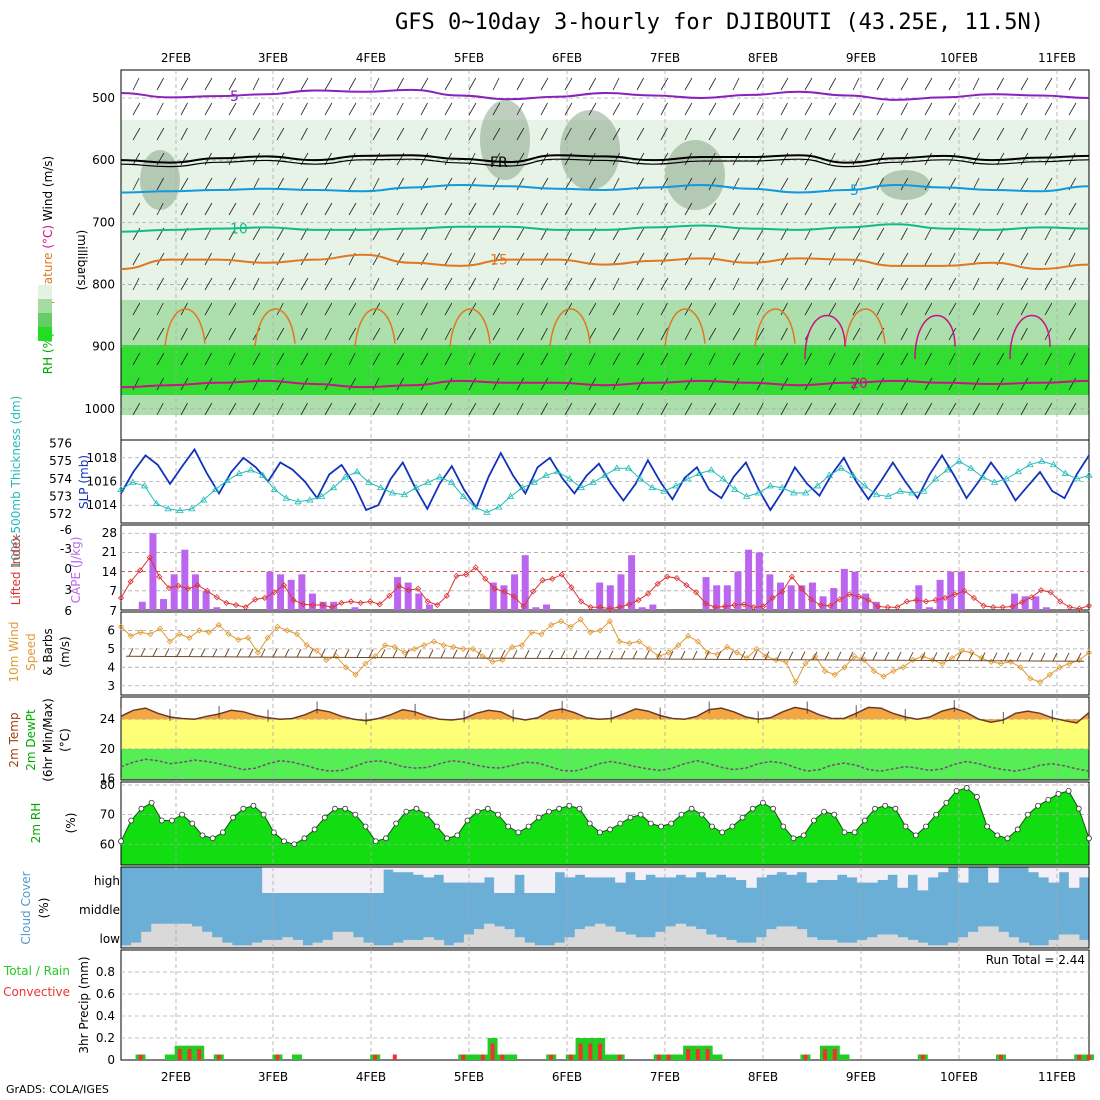 The height and width of the screenshot is (1100, 1100). I want to click on precip-tick: 0.6, so click(105, 994).